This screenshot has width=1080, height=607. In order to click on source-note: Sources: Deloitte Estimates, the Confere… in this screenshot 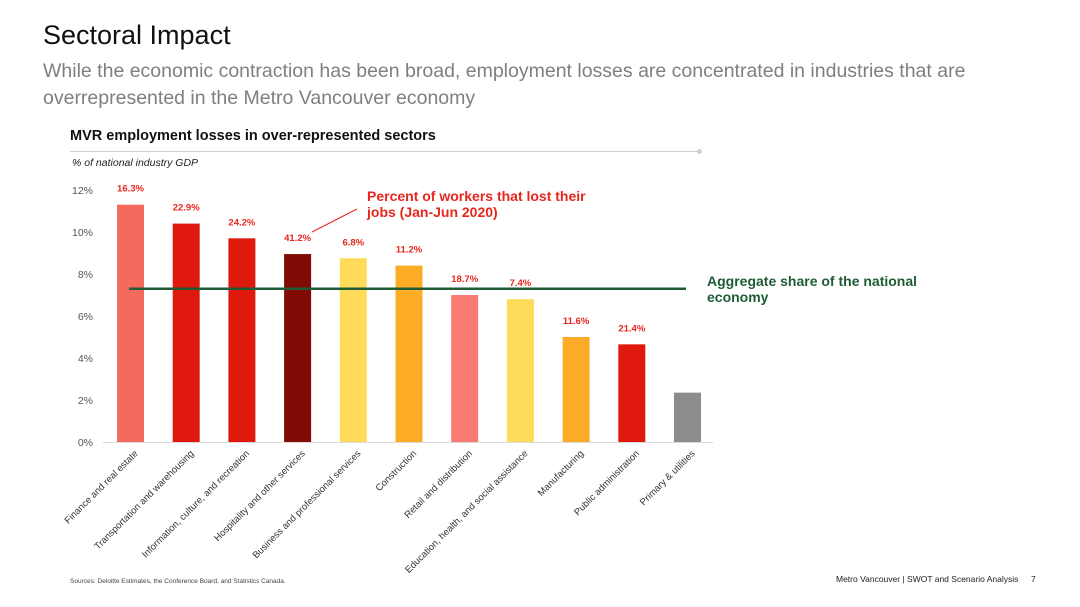, I will do `click(178, 581)`.